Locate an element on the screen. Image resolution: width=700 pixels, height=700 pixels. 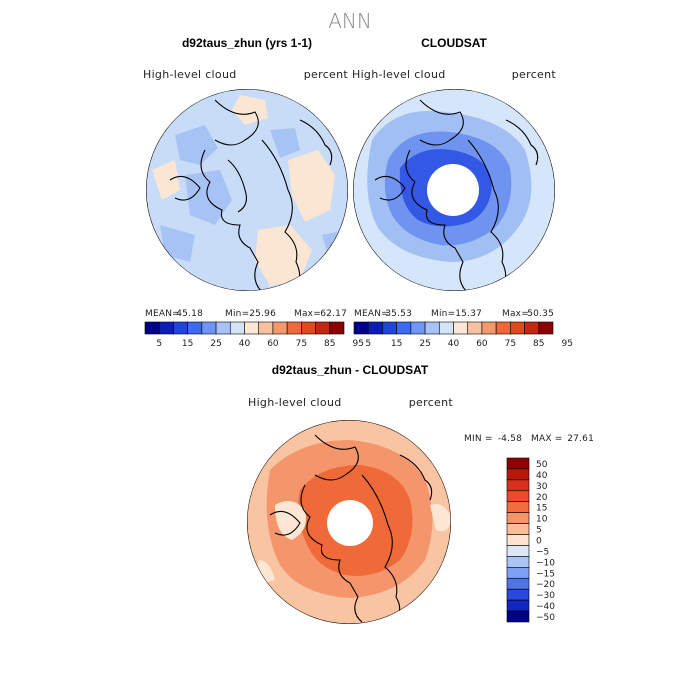
panel-model-stats: MEAN= 45.18 Min= 25.96 Max= 62.17 is located at coordinates (246, 314).